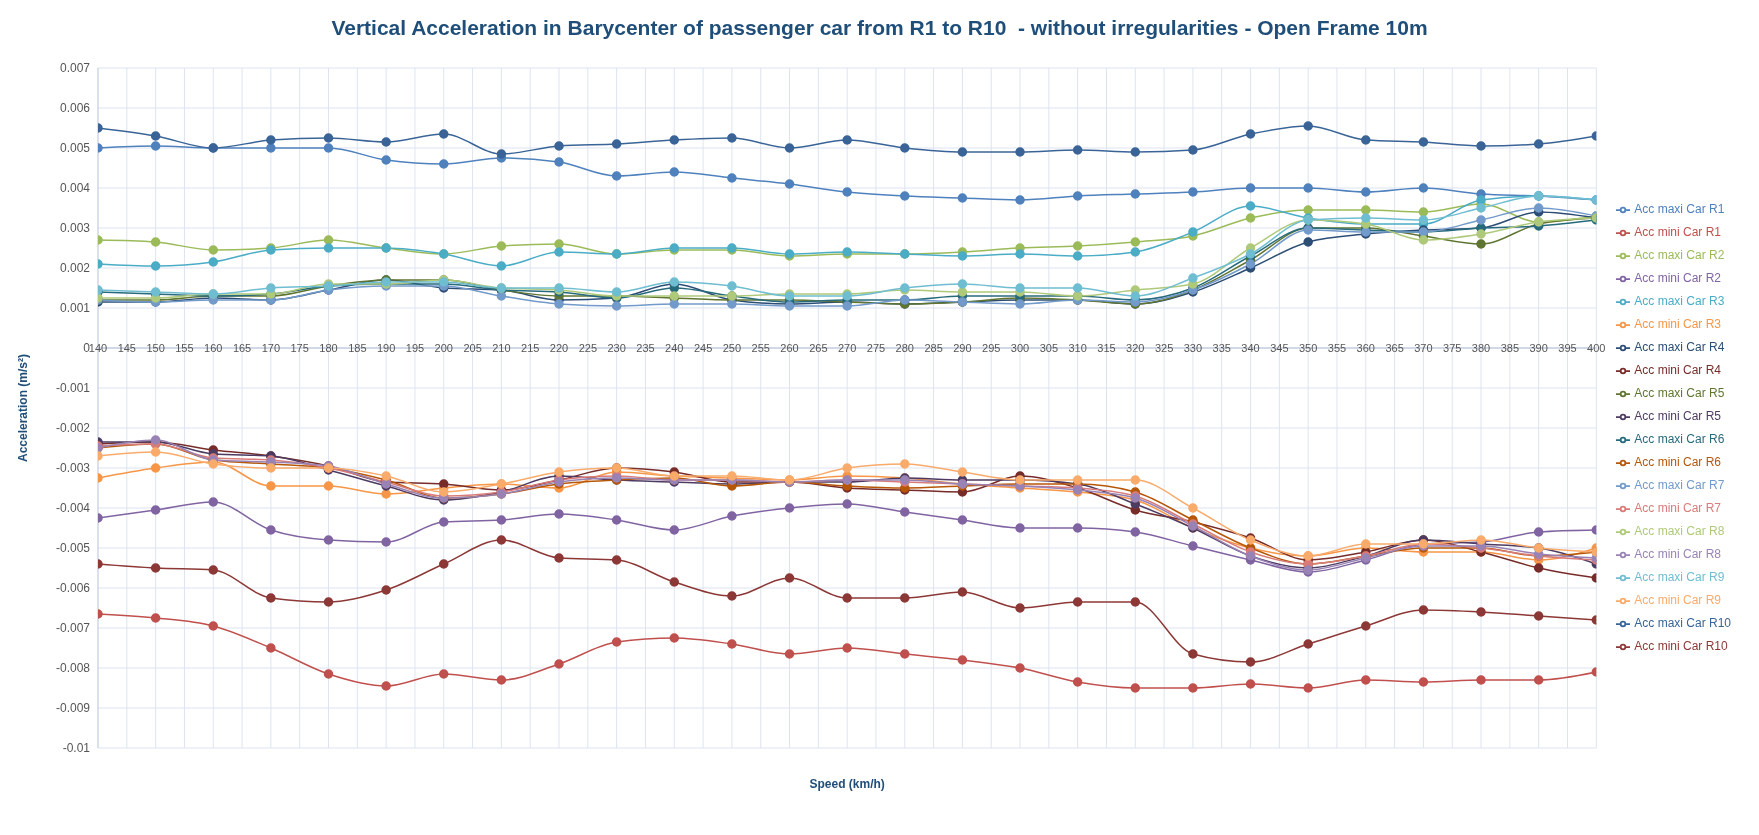 This screenshot has height=835, width=1759. What do you see at coordinates (75, 108) in the screenshot?
I see `y-tick-label: 0.006` at bounding box center [75, 108].